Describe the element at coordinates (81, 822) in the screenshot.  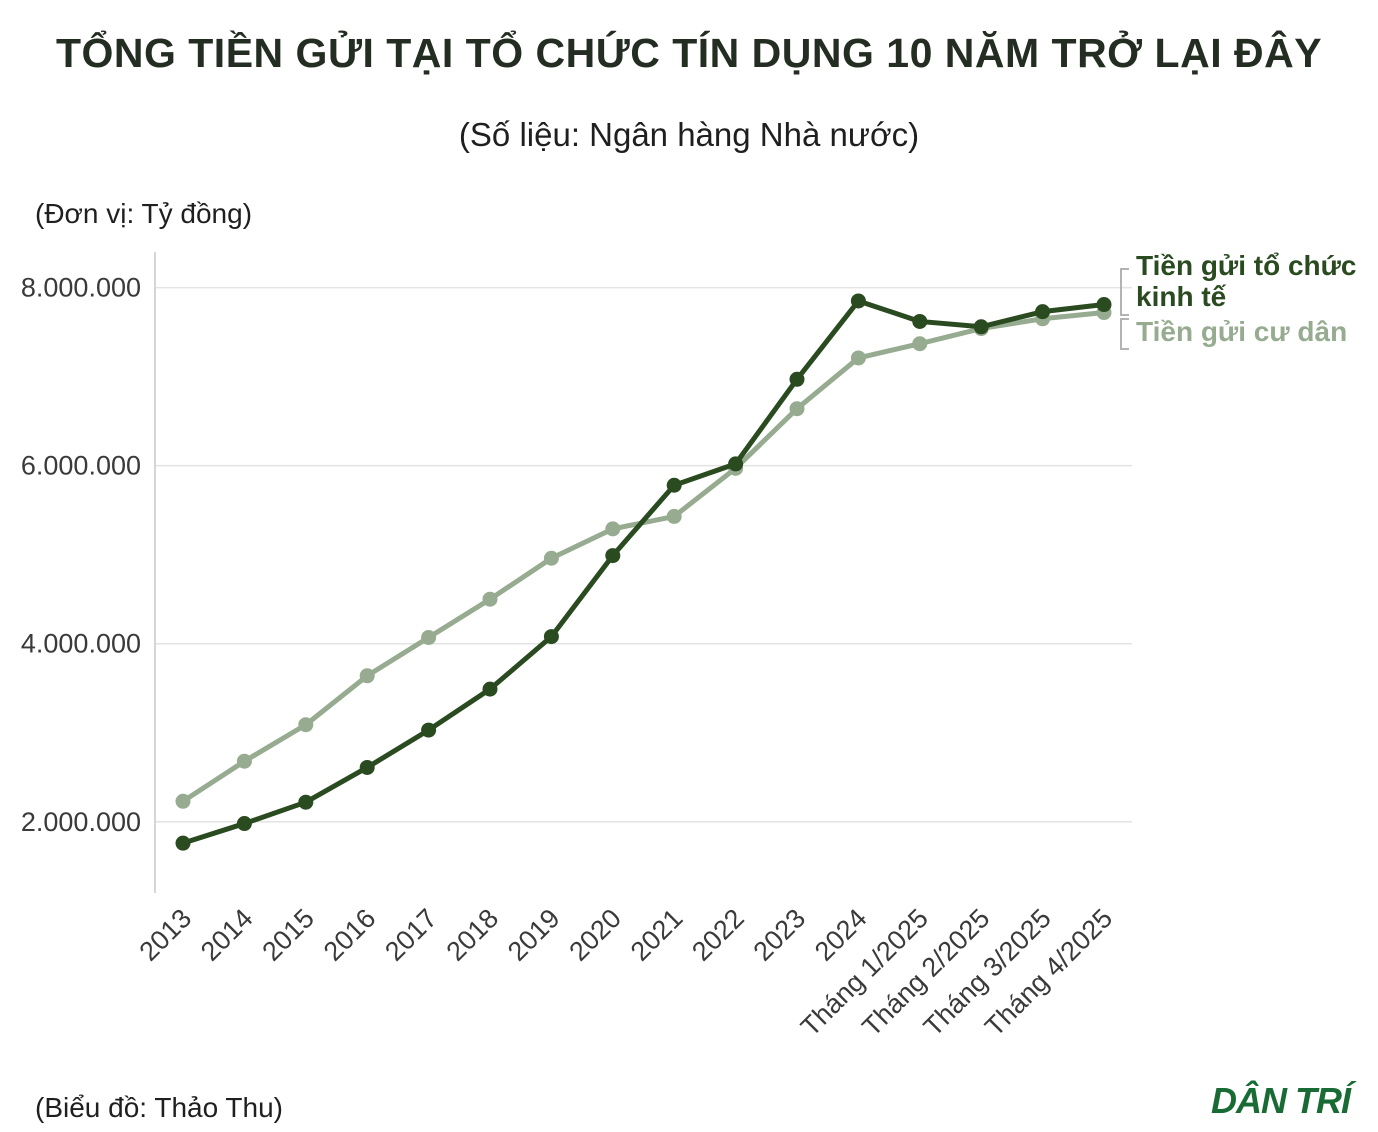
I see `svg-text: 2.000.000` at that location.